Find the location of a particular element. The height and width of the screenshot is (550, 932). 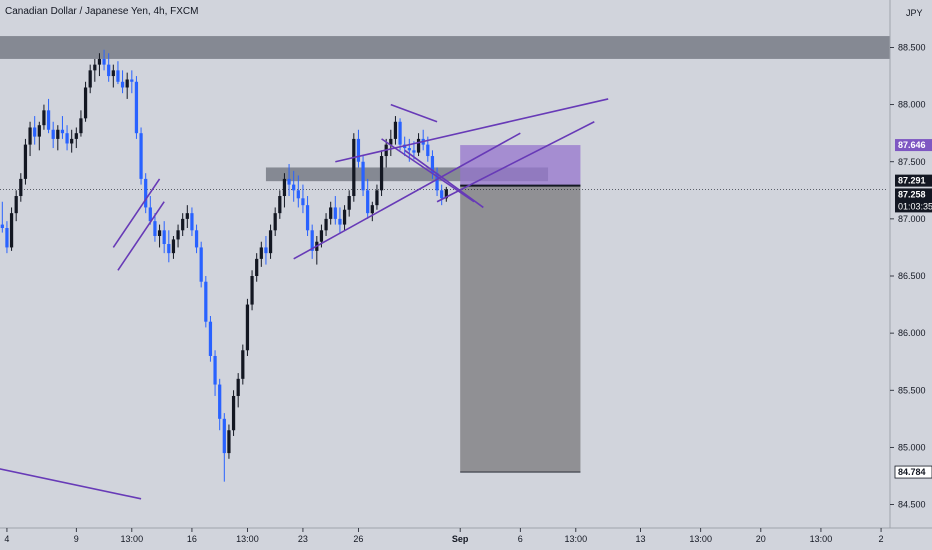

x-tick-label: 13 is located at coordinates (641, 539).